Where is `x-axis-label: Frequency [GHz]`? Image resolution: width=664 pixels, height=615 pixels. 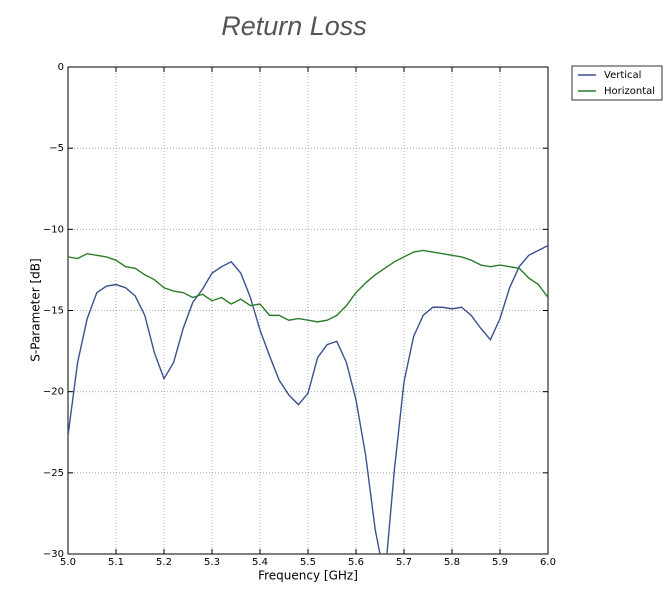 x-axis-label: Frequency [GHz] is located at coordinates (308, 576).